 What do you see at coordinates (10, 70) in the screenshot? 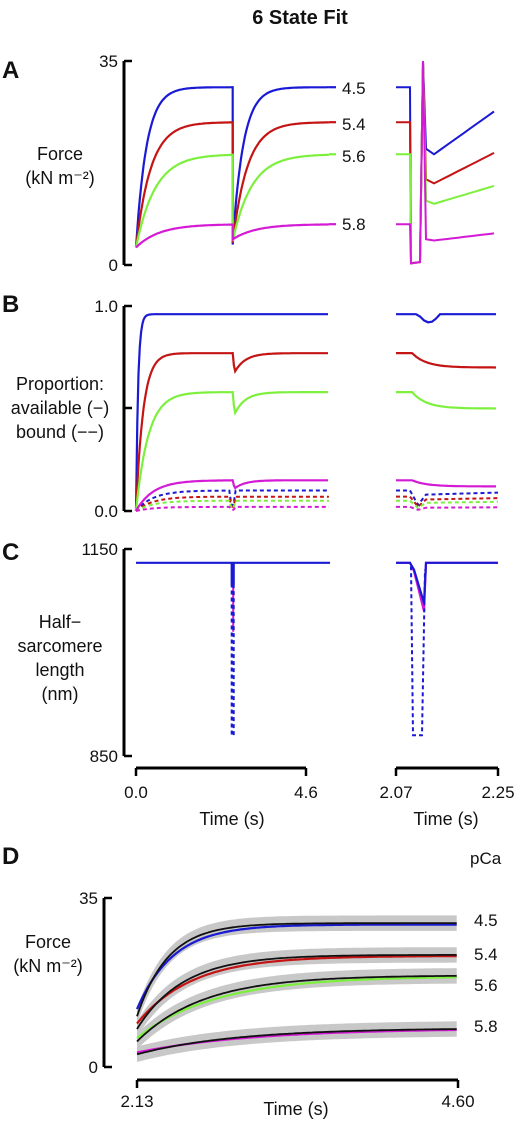
I see `panel-letter-a: A` at bounding box center [10, 70].